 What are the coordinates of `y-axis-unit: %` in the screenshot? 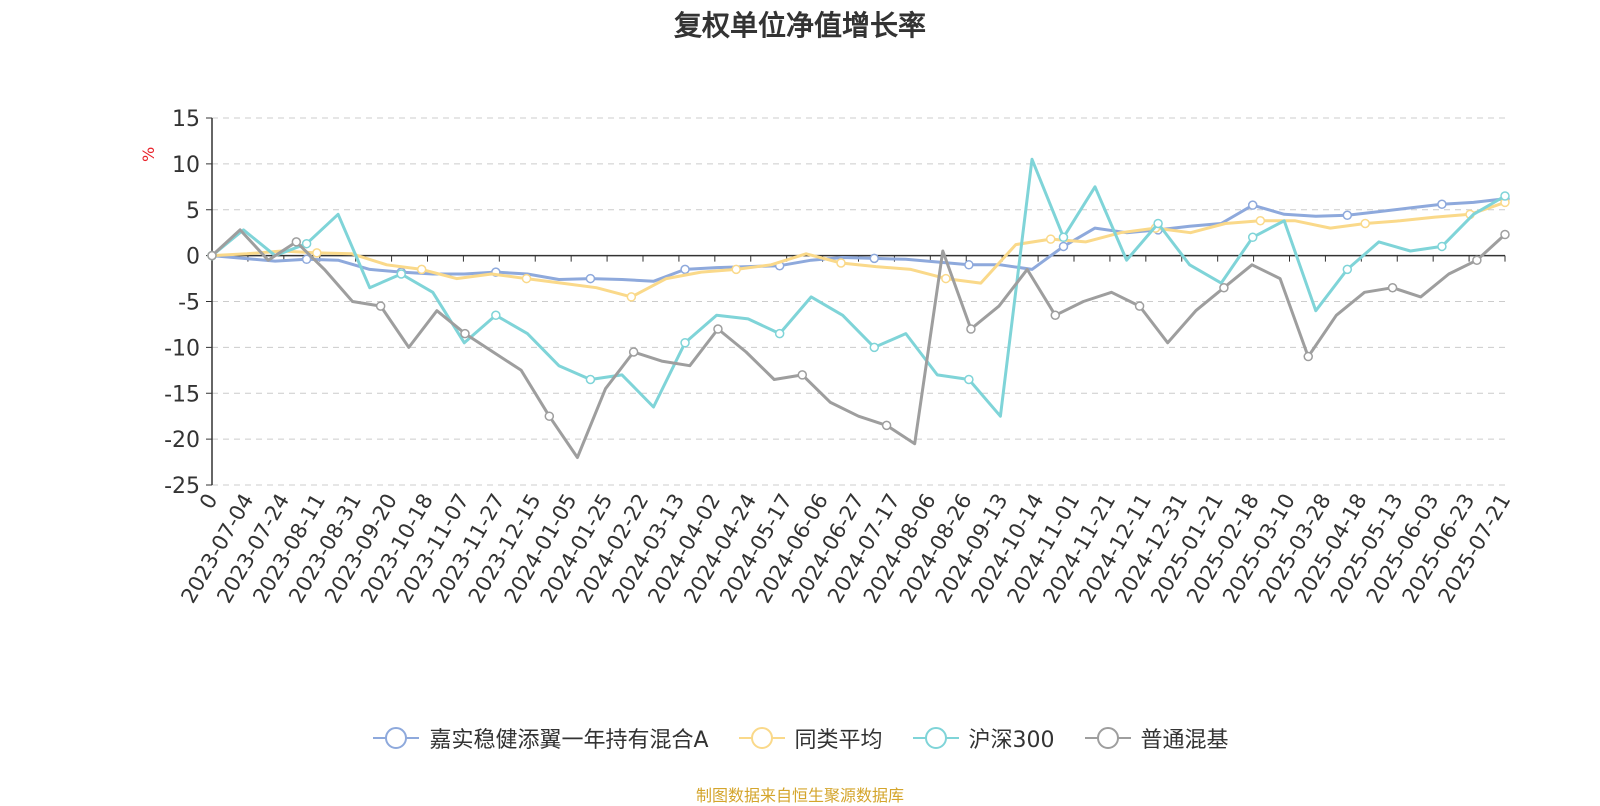 It's located at (148, 154).